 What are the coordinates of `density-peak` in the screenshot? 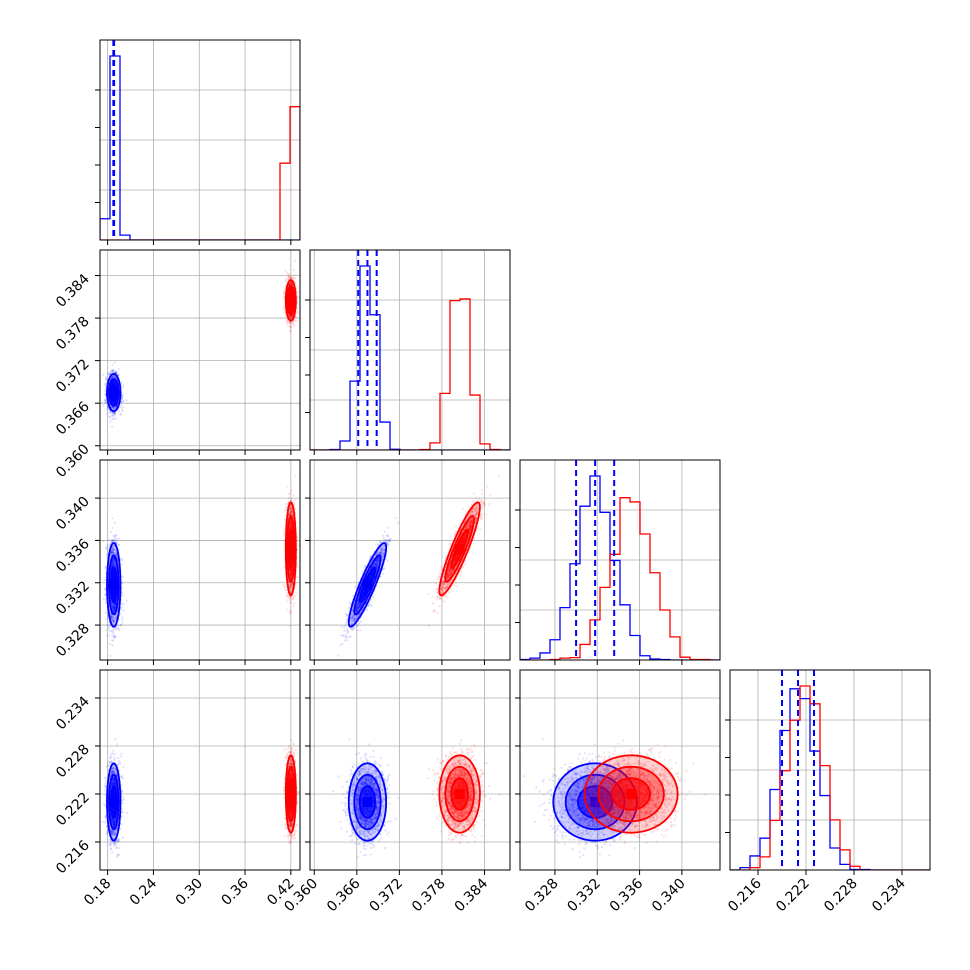 It's located at (113, 392).